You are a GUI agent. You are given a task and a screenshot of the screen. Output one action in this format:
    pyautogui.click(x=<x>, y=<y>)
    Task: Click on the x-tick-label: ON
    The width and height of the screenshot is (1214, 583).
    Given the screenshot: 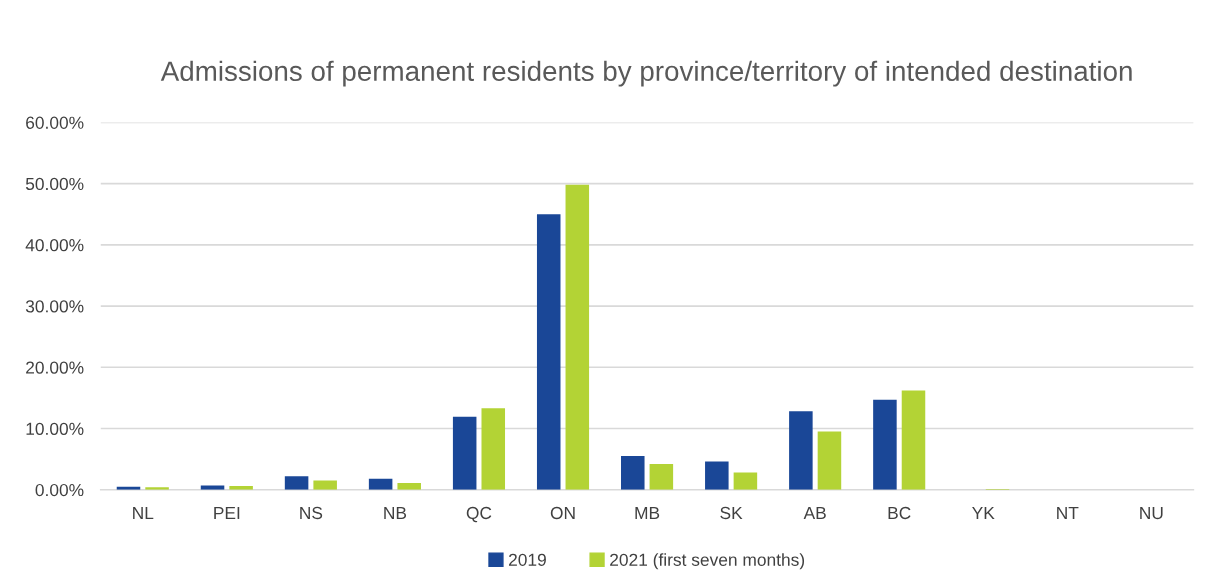 What is the action you would take?
    pyautogui.click(x=562, y=513)
    